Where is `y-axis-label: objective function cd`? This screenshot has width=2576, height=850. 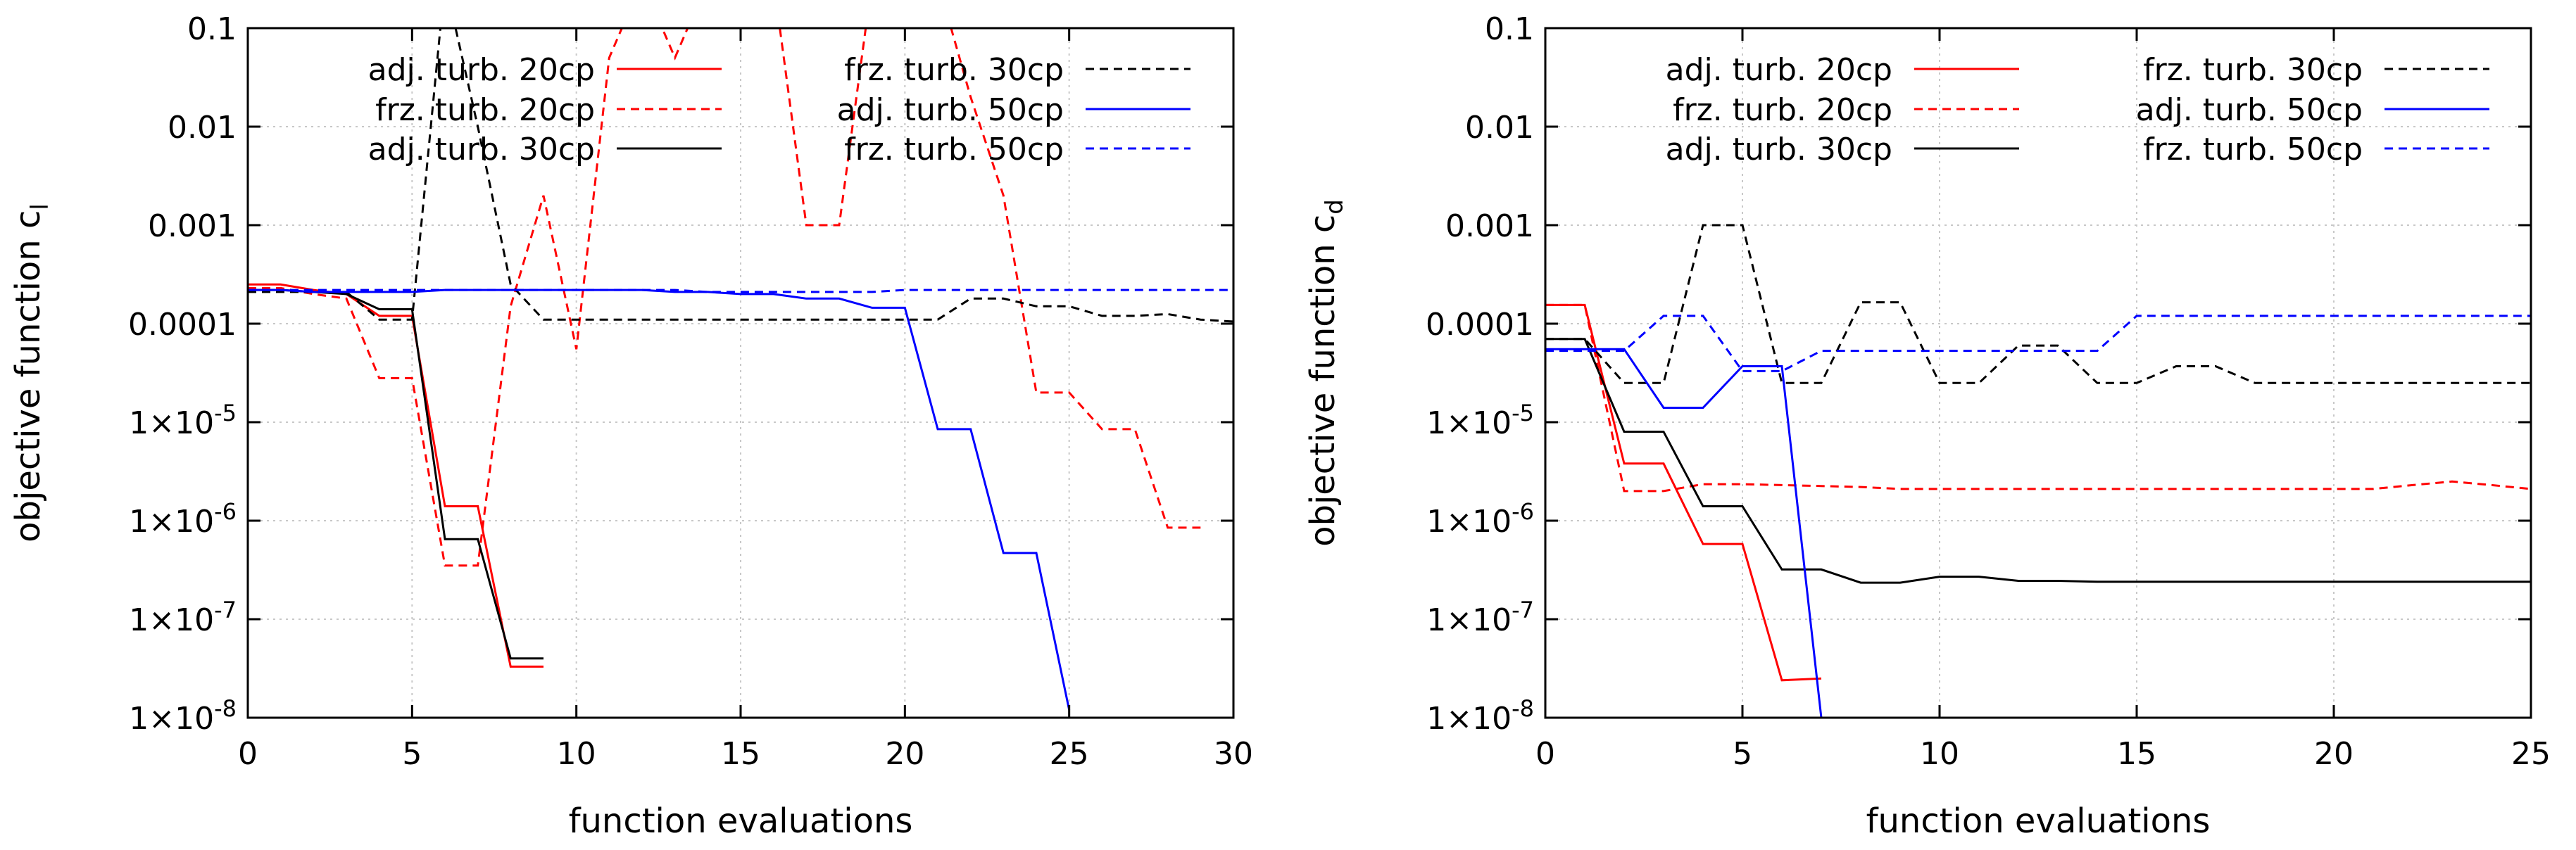 y-axis-label: objective function cd is located at coordinates (1326, 373).